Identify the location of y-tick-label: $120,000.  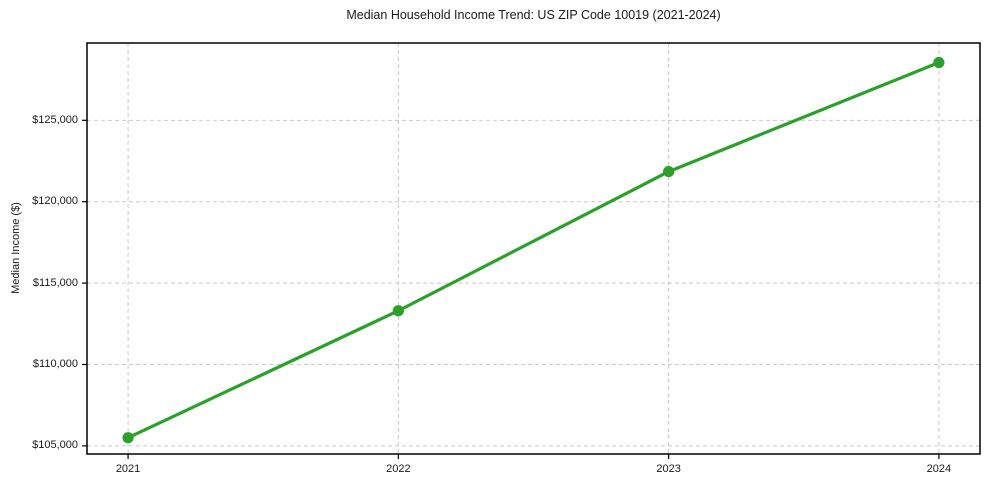
(55, 201).